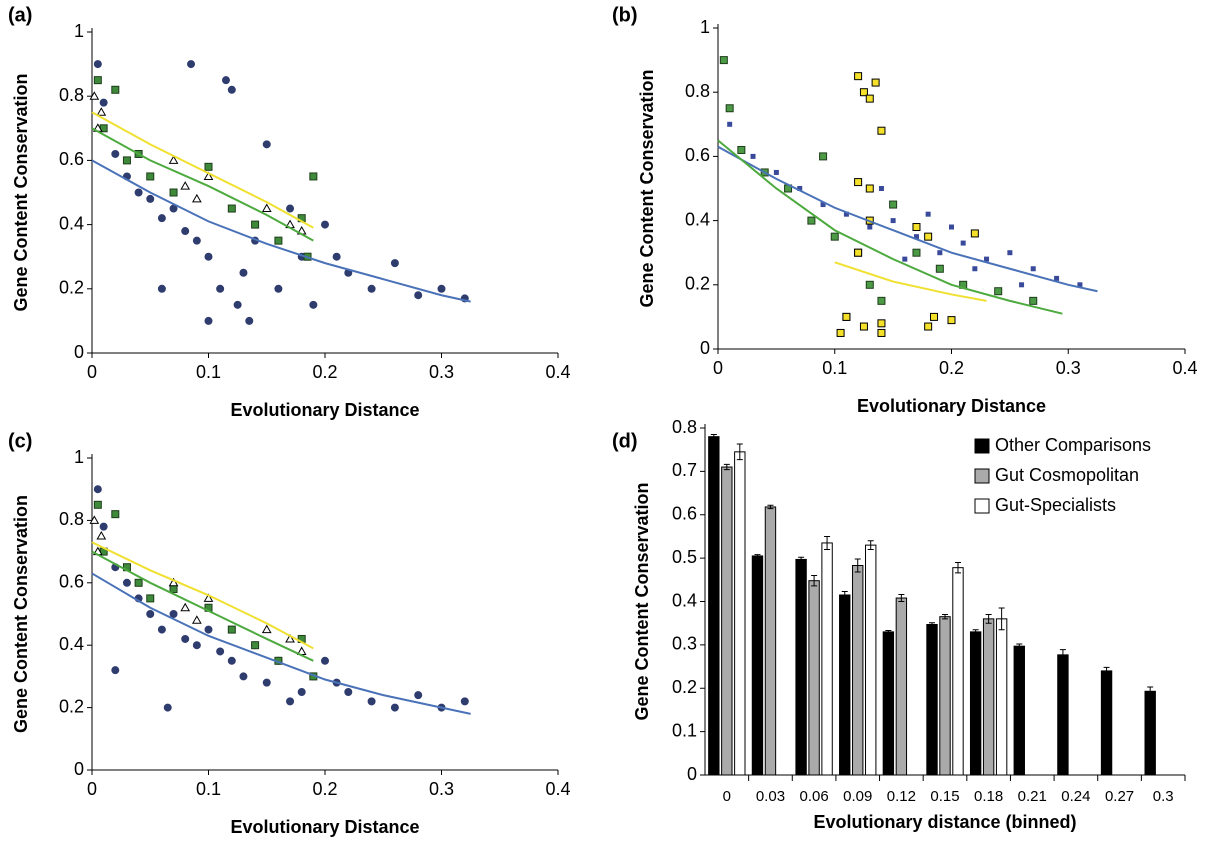  I want to click on y-tick-label: 0.1, so click(684, 730).